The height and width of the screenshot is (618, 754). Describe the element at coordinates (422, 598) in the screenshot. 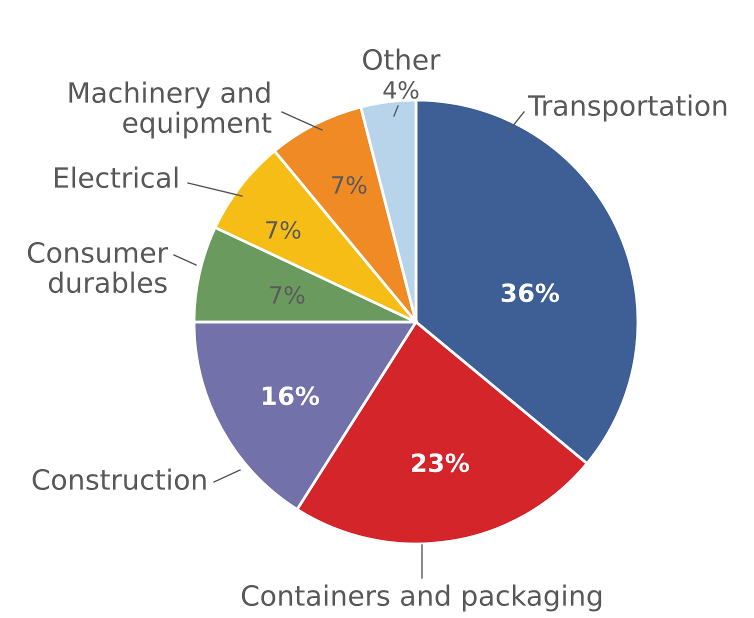

I see `slice-label: Containers and packaging` at that location.